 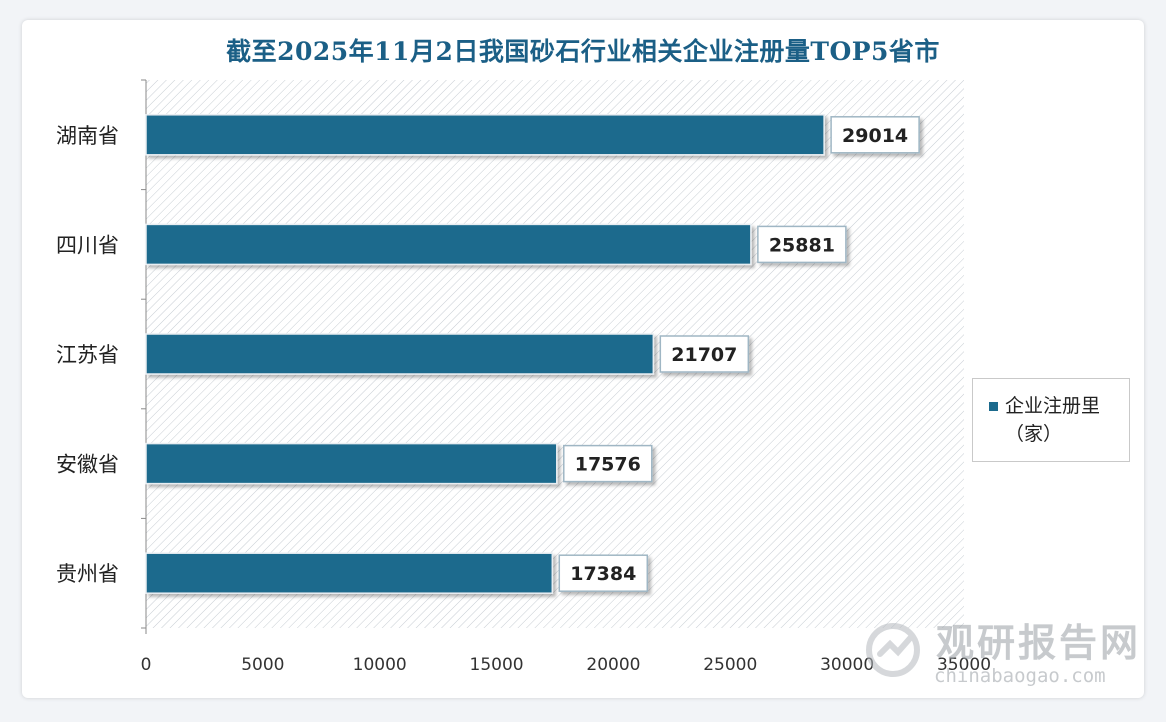 I want to click on x-tick-label: 0, so click(x=146, y=665).